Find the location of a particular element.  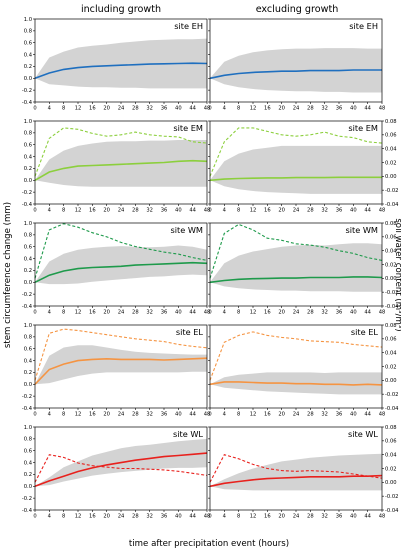

y-tick-label: 0.8 is located at coordinates (28, 236).